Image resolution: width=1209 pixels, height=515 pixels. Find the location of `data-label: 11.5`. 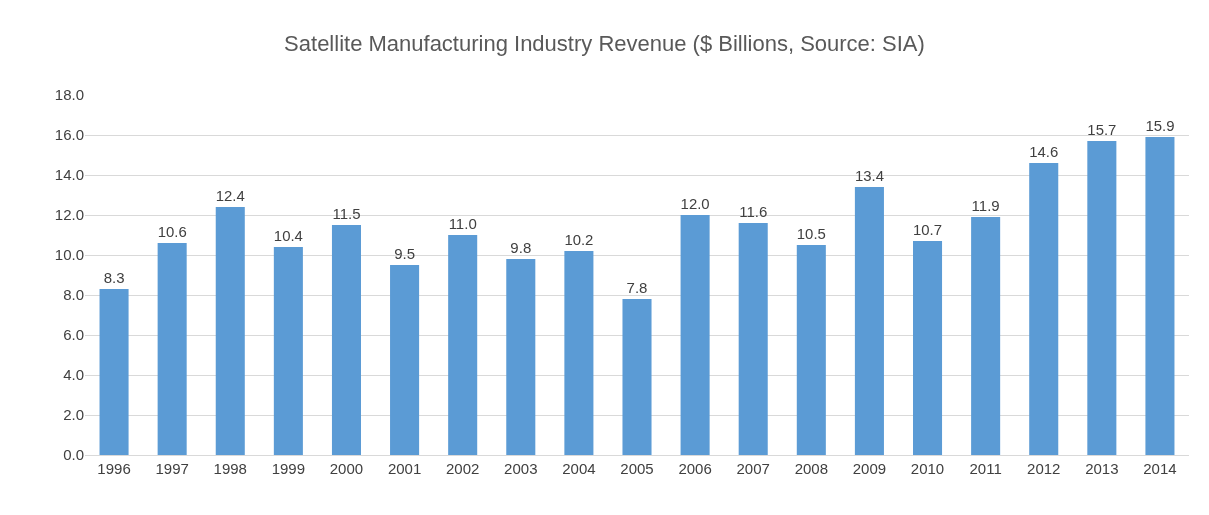

data-label: 11.5 is located at coordinates (346, 213).